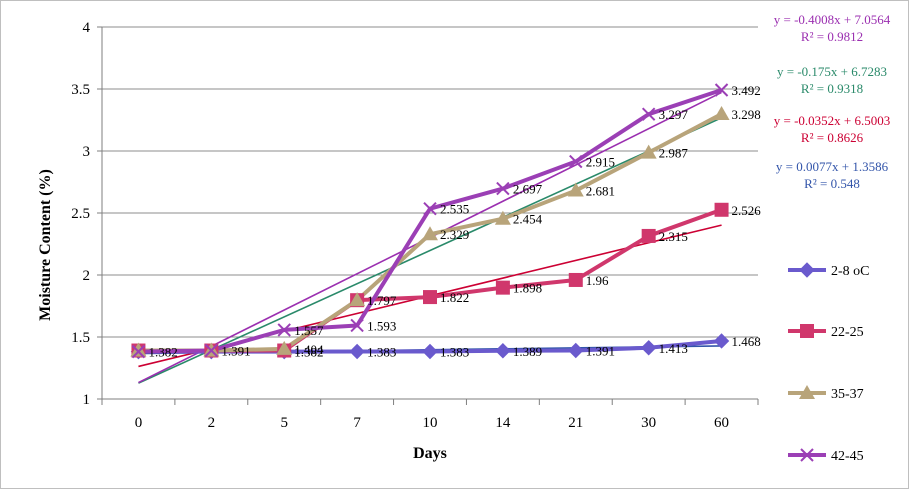 This screenshot has width=911, height=495. I want to click on trend-equation: y = -0.0352x + 6.5003, so click(832, 120).